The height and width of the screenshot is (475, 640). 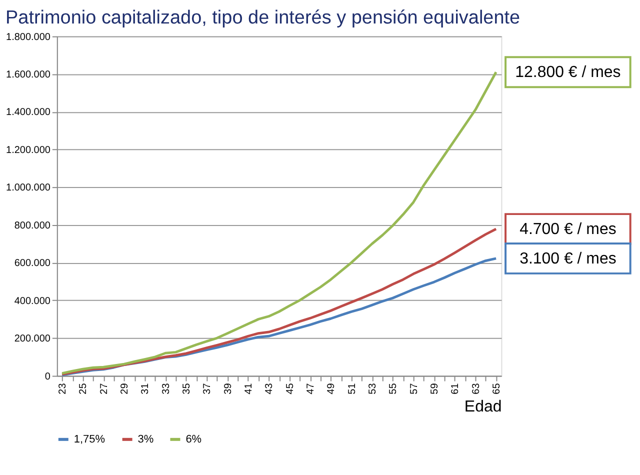 I want to click on x-tick-label: 47, so click(x=311, y=388).